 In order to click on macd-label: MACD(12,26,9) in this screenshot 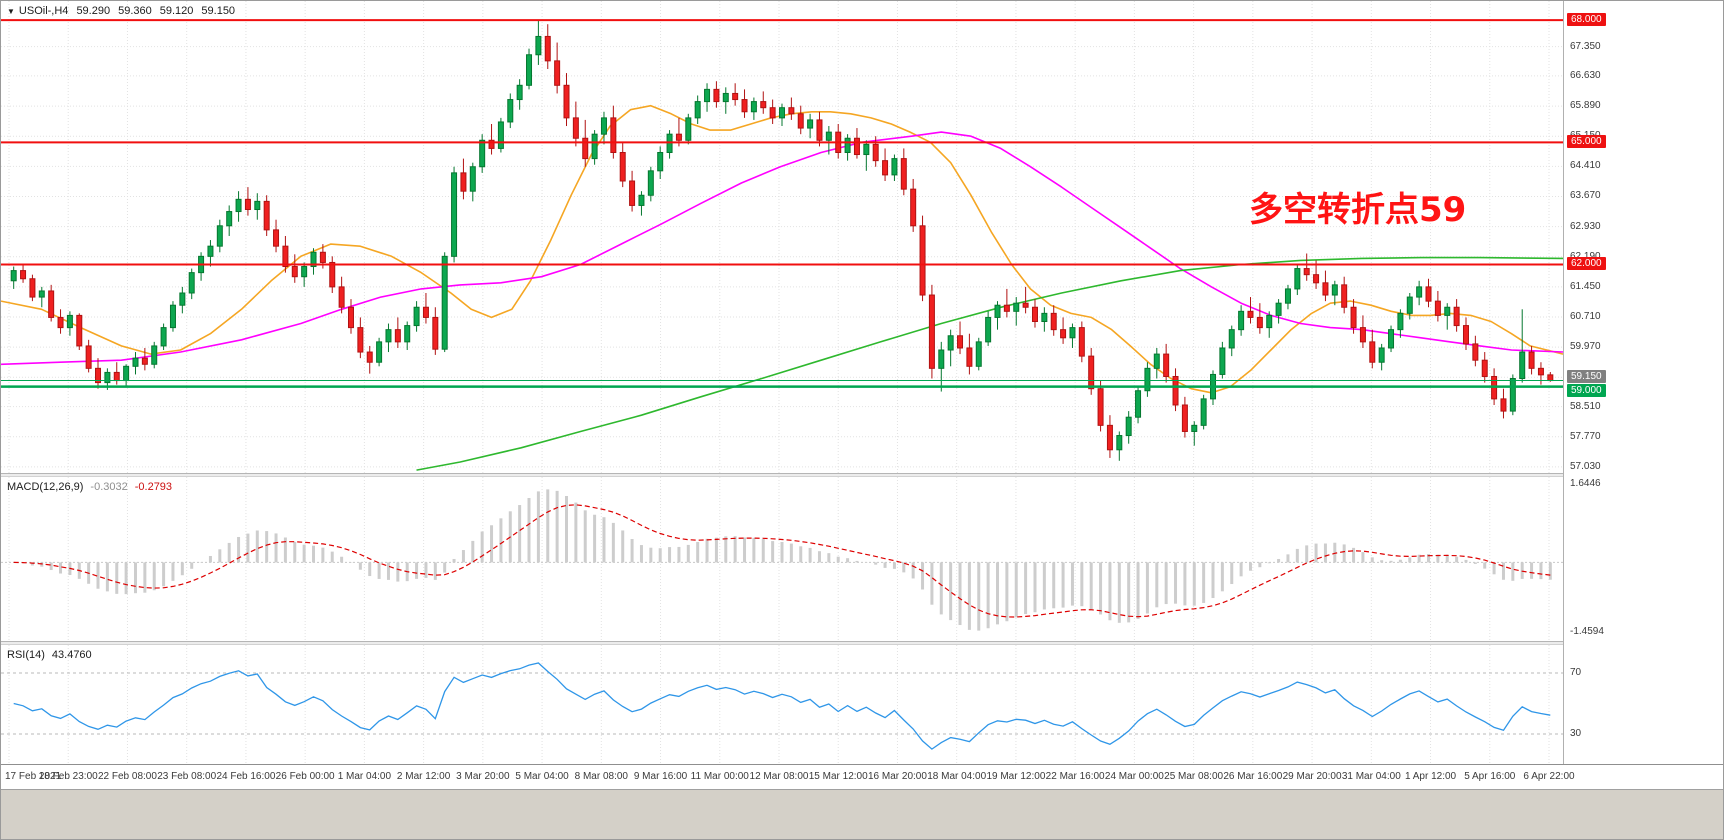, I will do `click(45, 487)`.